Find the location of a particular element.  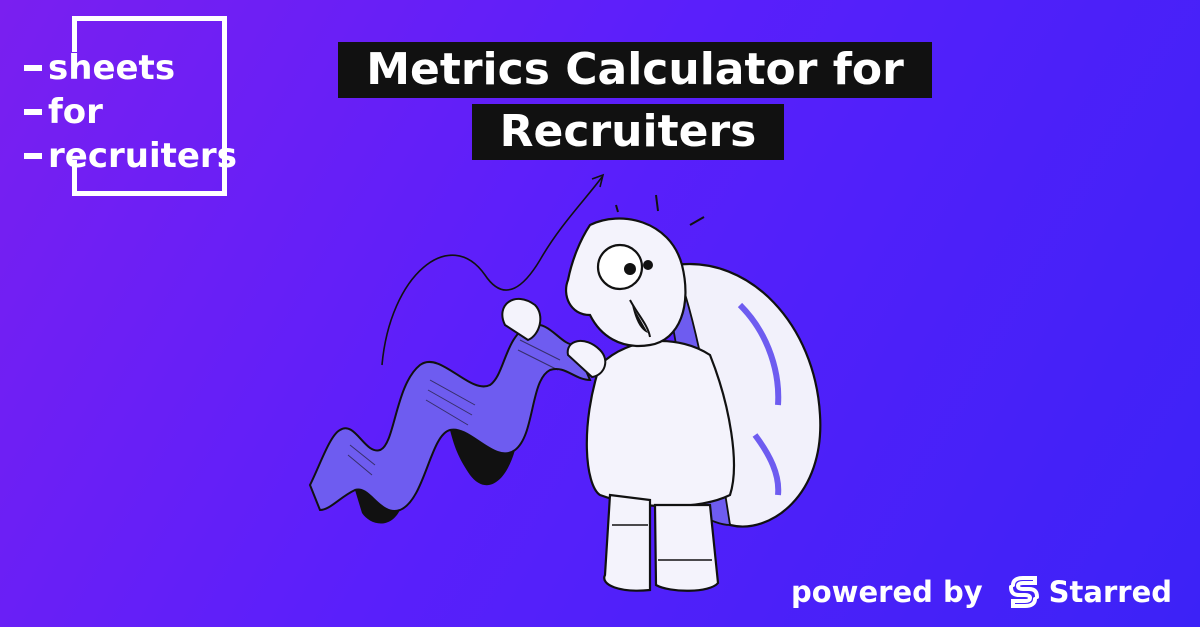

starred-logo: Starred is located at coordinates (1089, 592).